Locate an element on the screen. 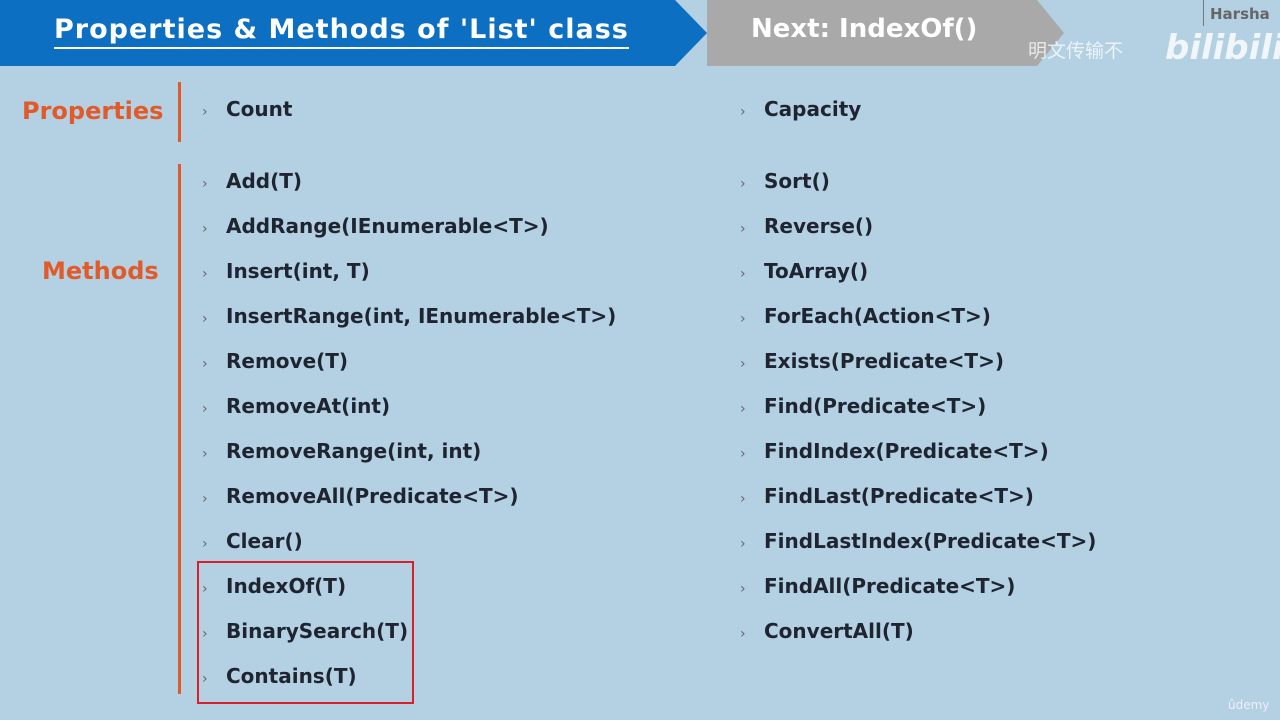  list-item: › Sort() is located at coordinates (785, 181).